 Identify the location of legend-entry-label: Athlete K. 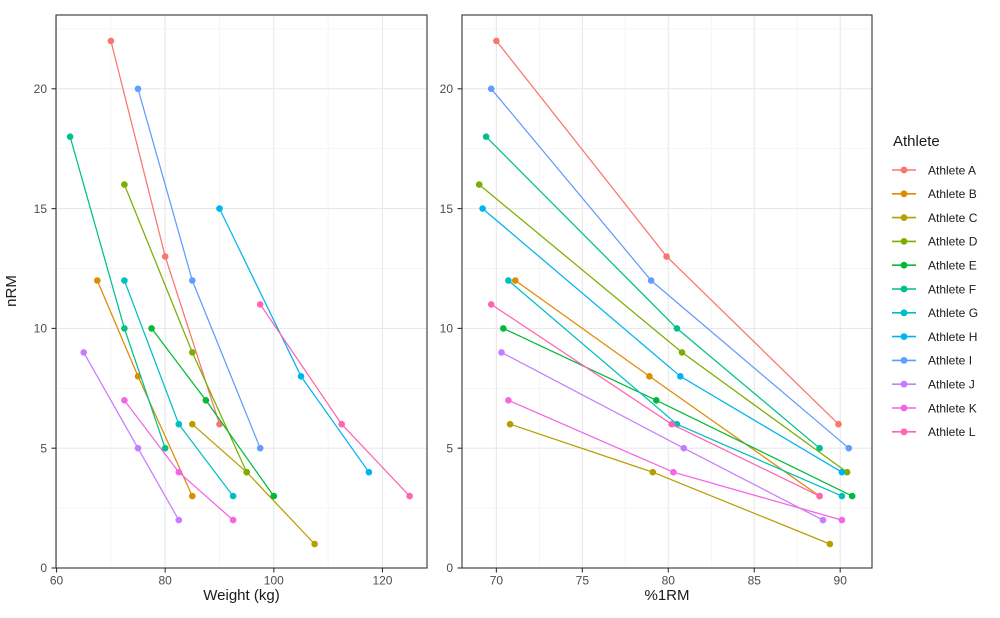
(952, 408).